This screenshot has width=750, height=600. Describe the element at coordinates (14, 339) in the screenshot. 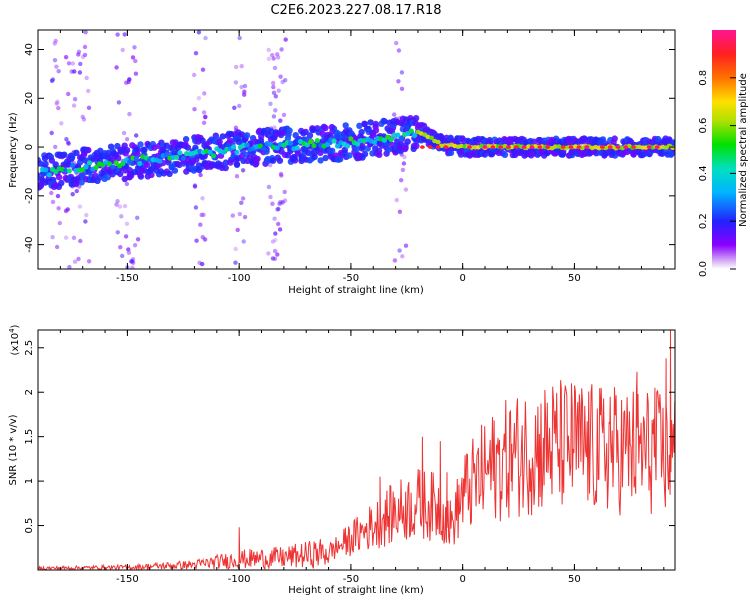

I see `snr-scale-label: (x104)` at that location.